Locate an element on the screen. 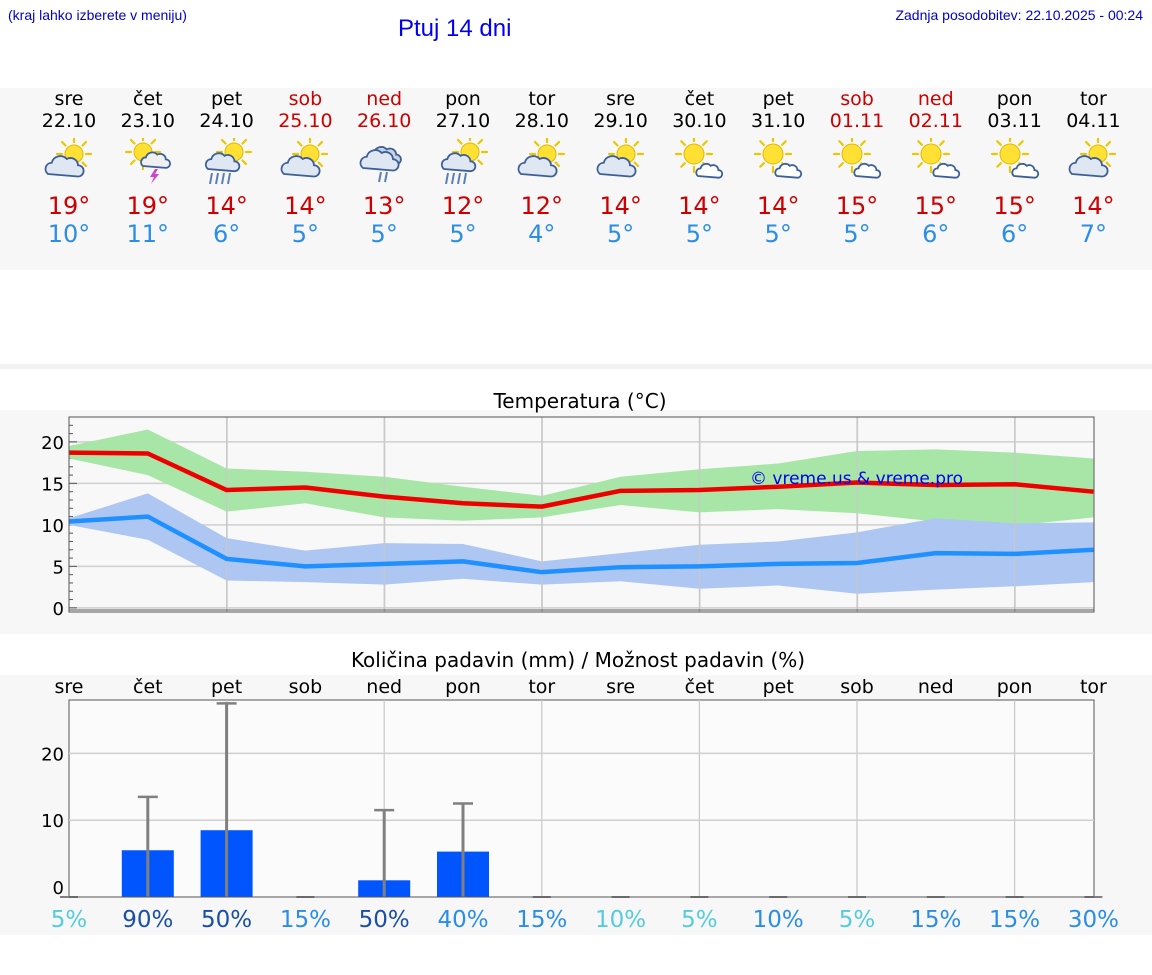 This screenshot has width=1152, height=975. location-hint: (kraj lahko izberete v meniju) is located at coordinates (97, 15).